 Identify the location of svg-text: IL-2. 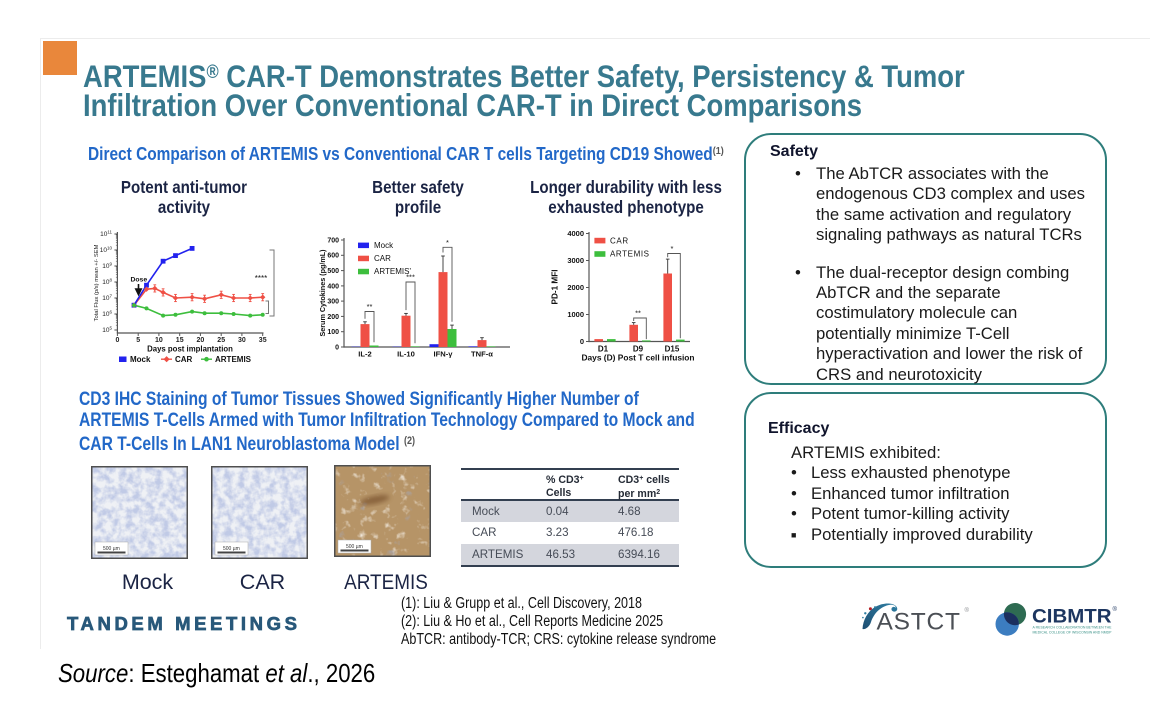
(365, 354).